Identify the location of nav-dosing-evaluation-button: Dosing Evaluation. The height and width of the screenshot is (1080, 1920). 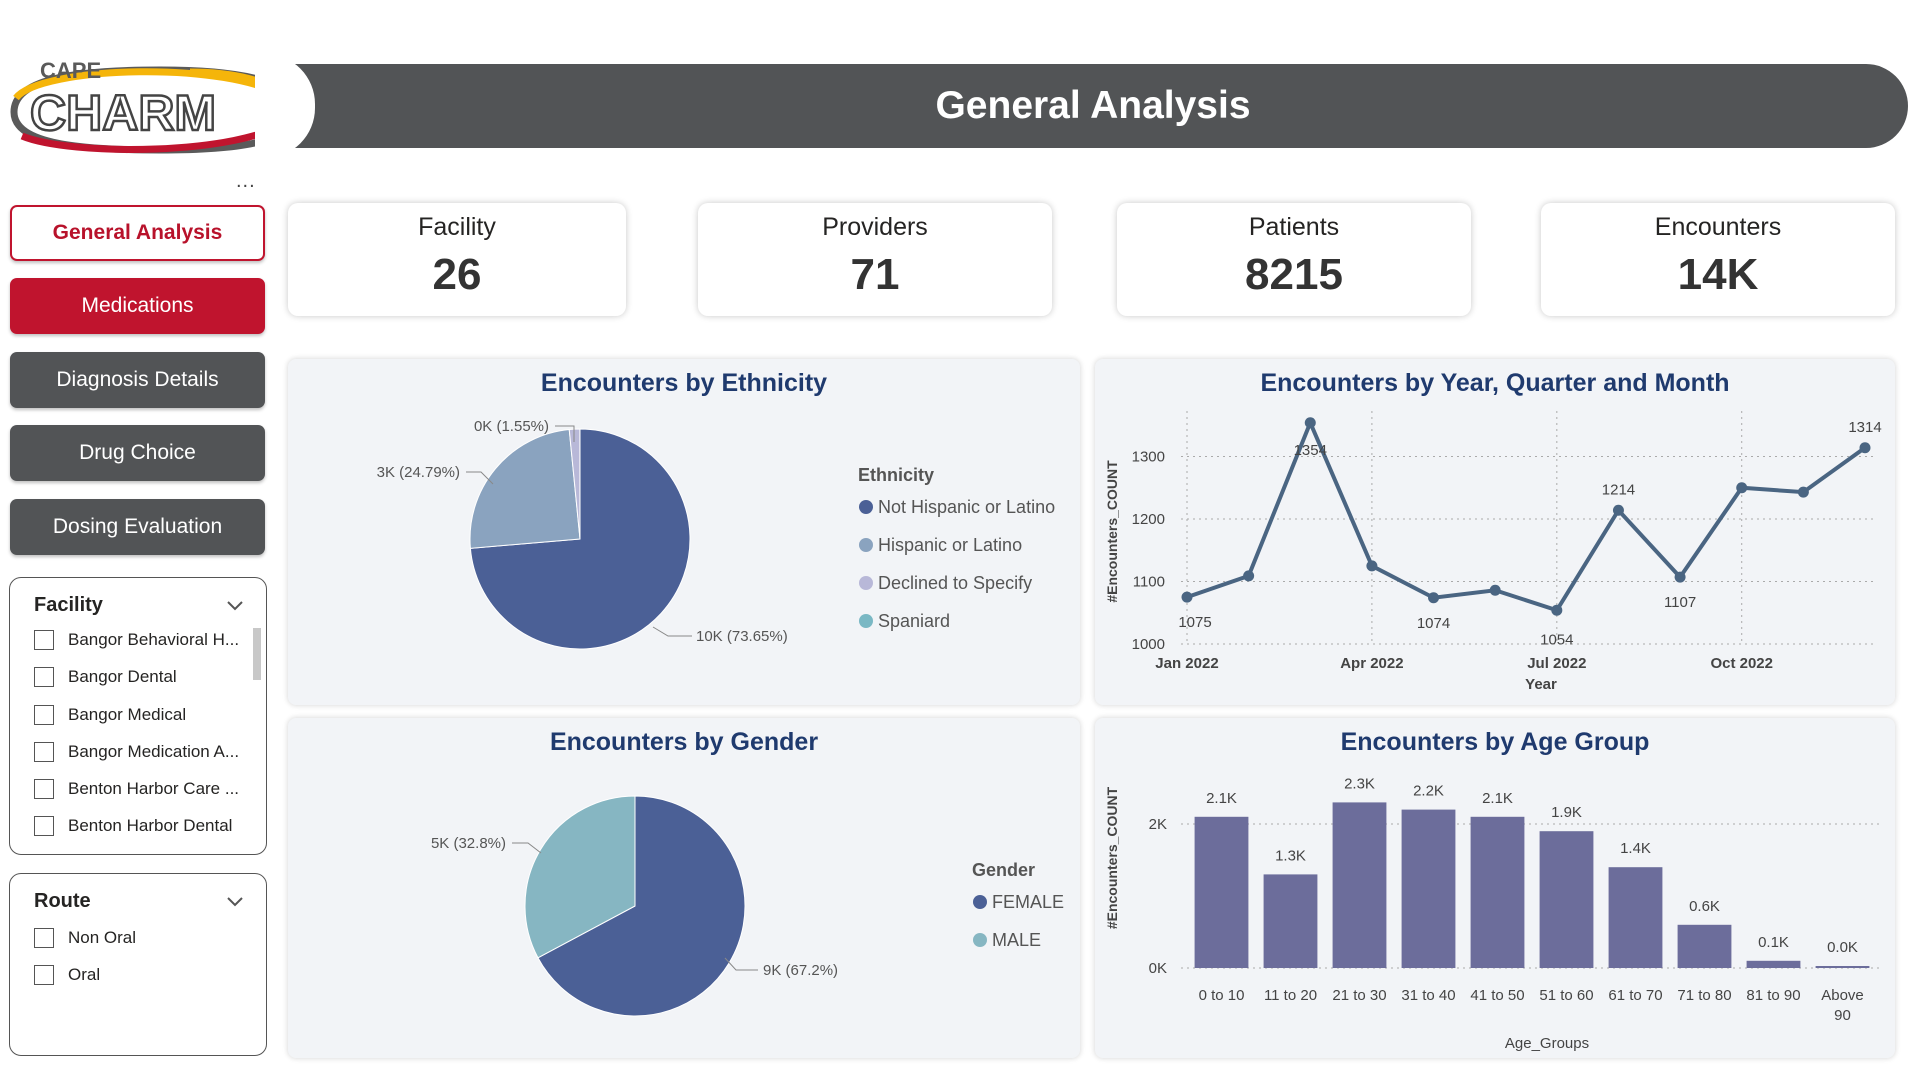
(137, 527).